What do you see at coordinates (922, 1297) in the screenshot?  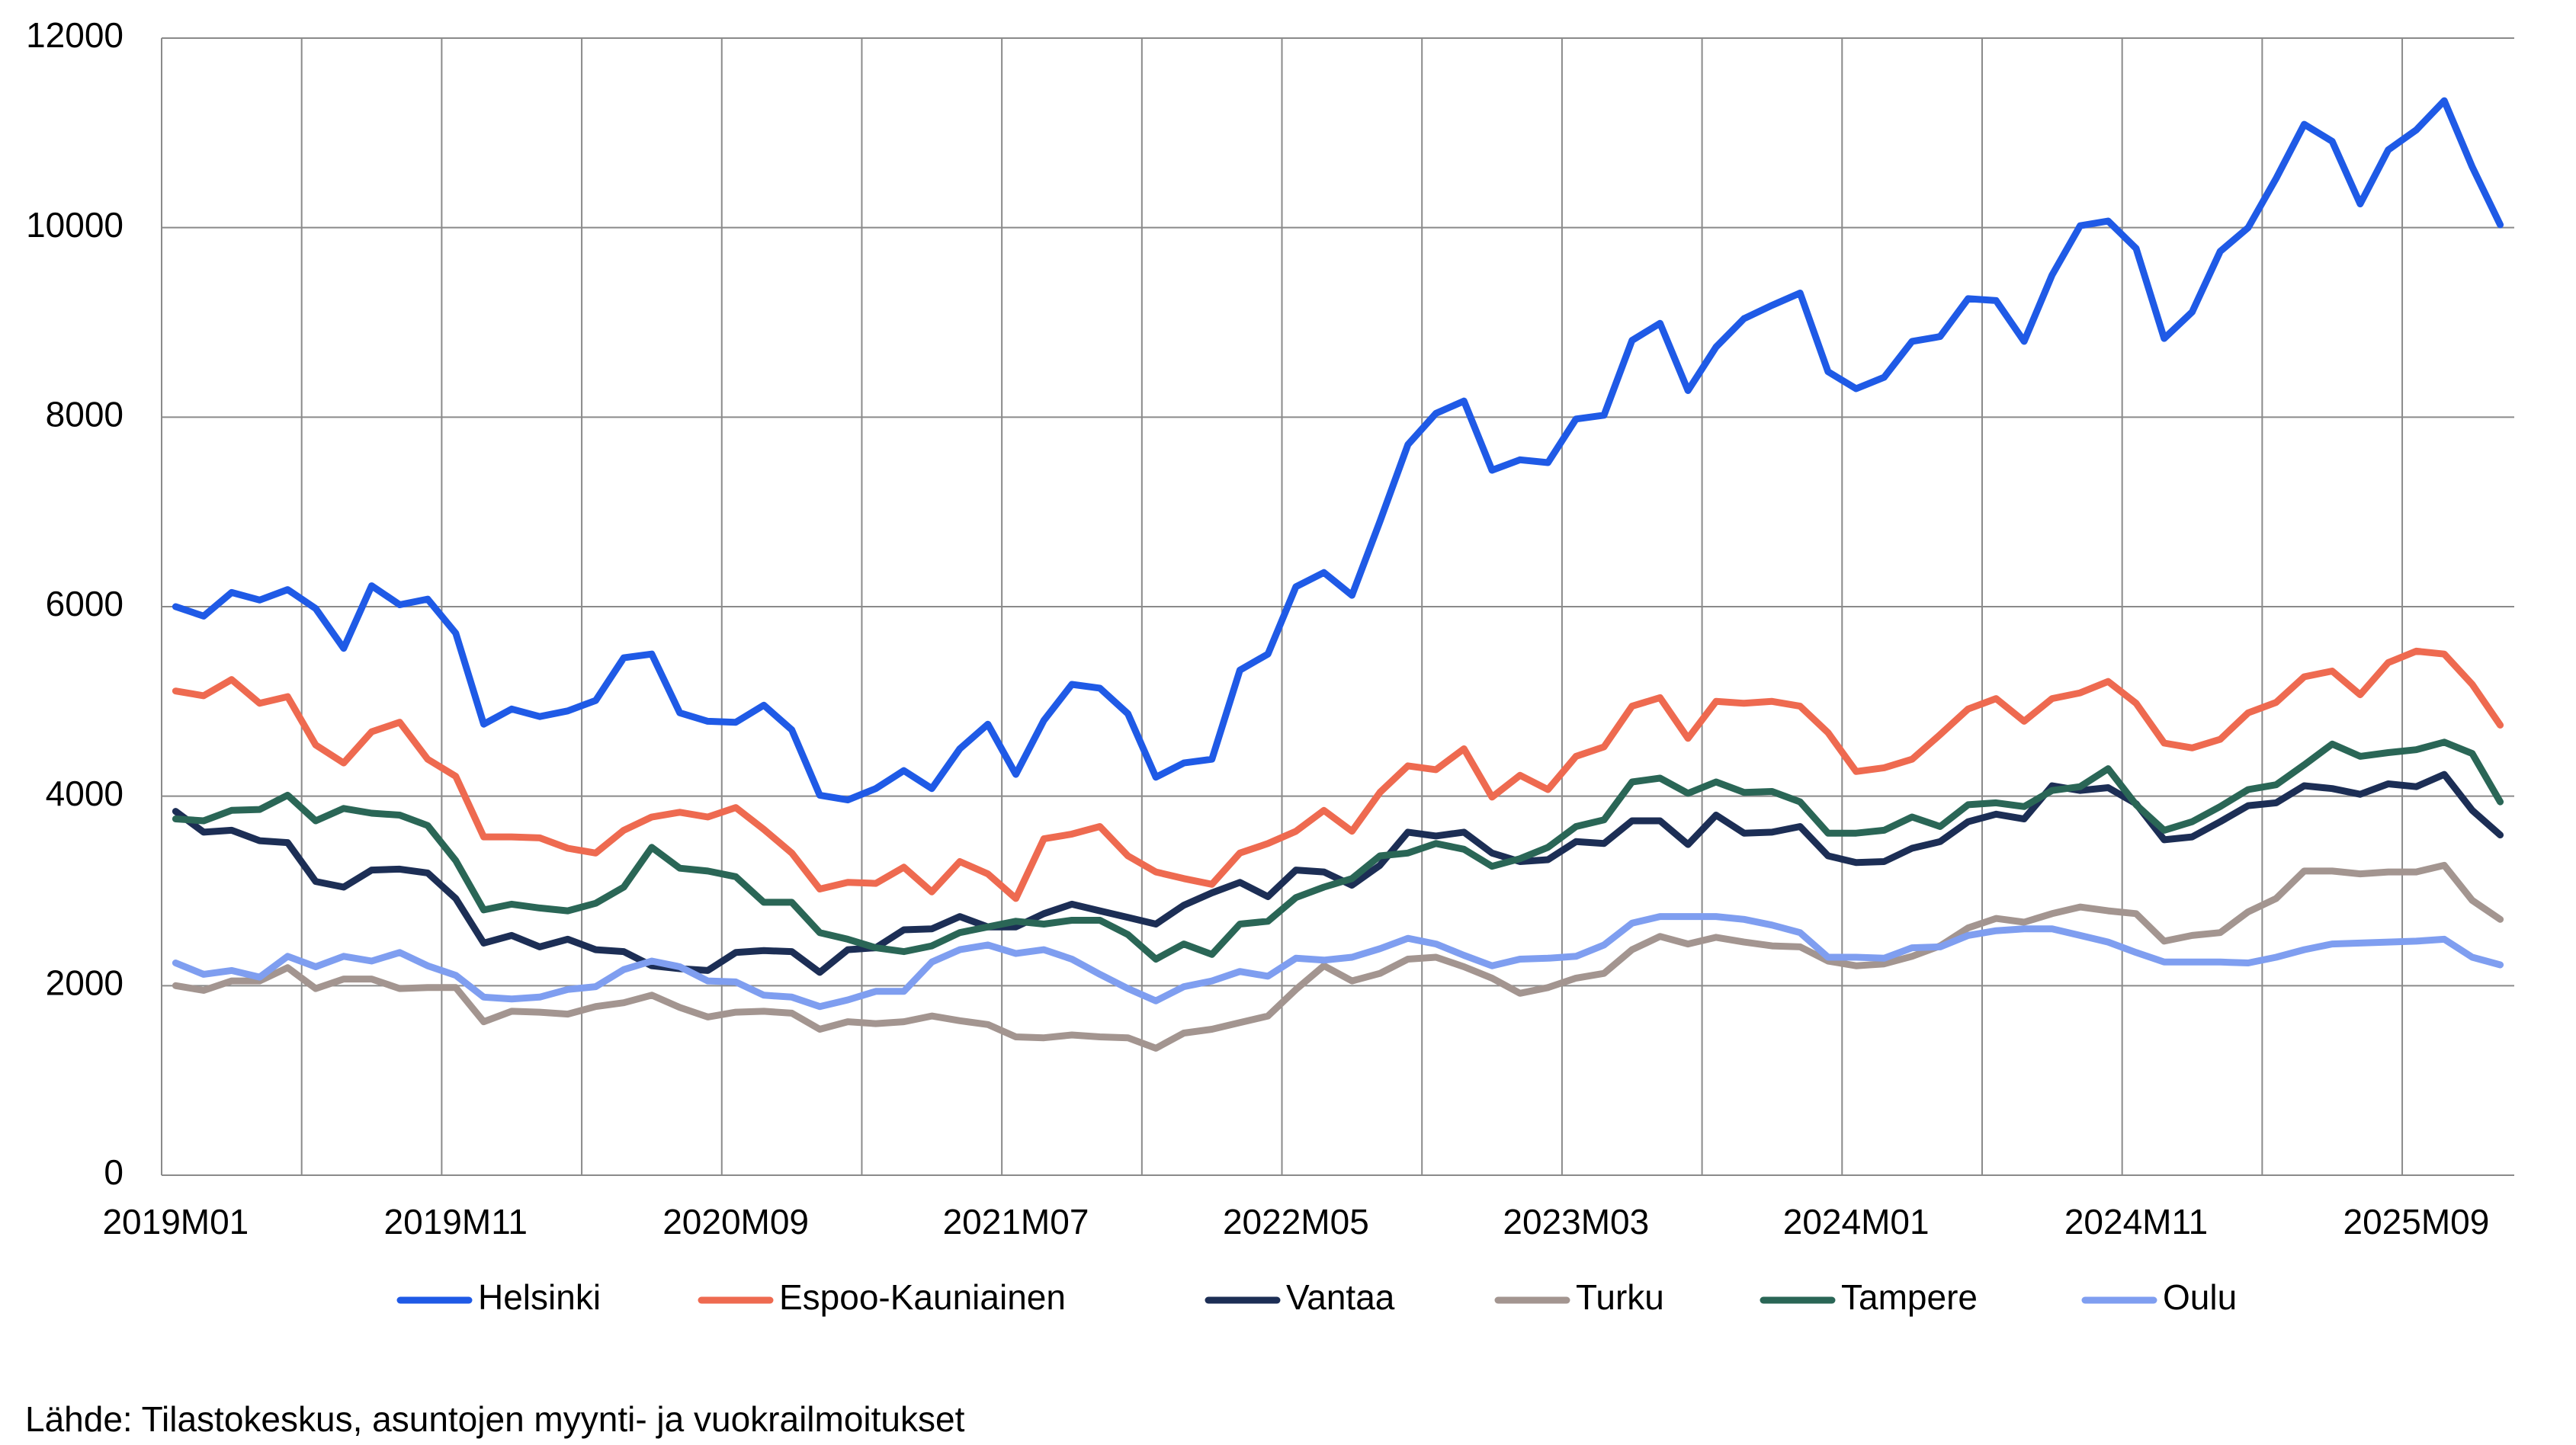 I see `legend-label: Espoo-Kauniainen` at bounding box center [922, 1297].